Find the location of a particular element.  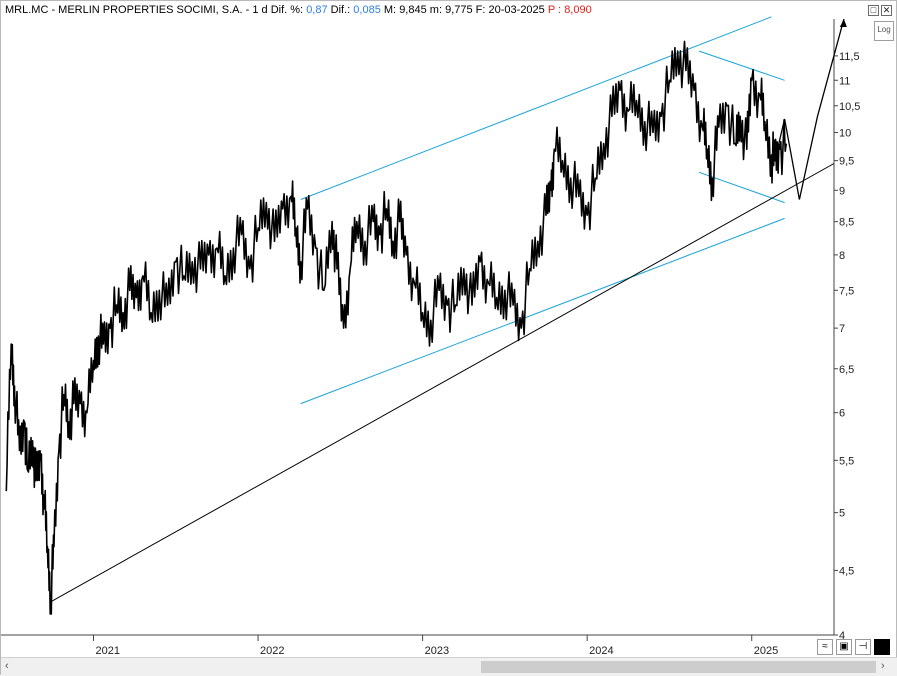

y-tick-label: 7,5 is located at coordinates (846, 291).